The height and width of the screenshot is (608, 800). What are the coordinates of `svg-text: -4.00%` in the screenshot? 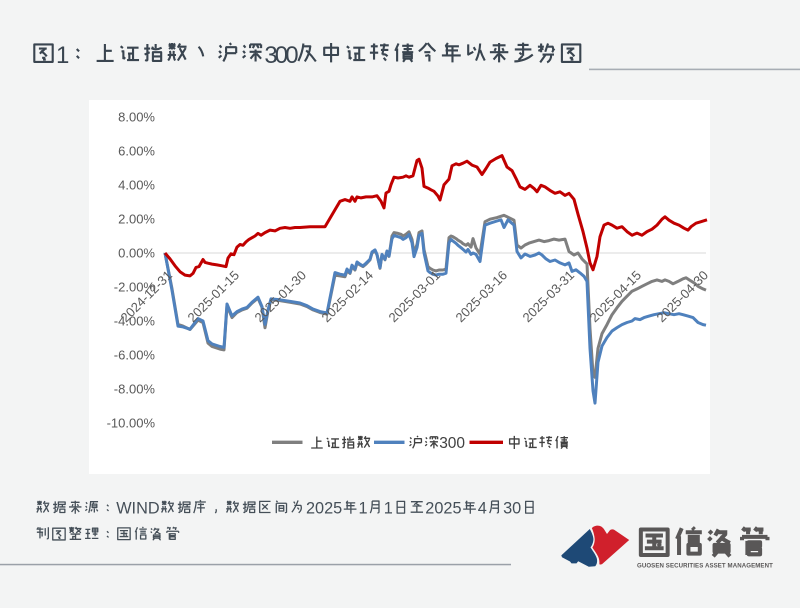 It's located at (135, 321).